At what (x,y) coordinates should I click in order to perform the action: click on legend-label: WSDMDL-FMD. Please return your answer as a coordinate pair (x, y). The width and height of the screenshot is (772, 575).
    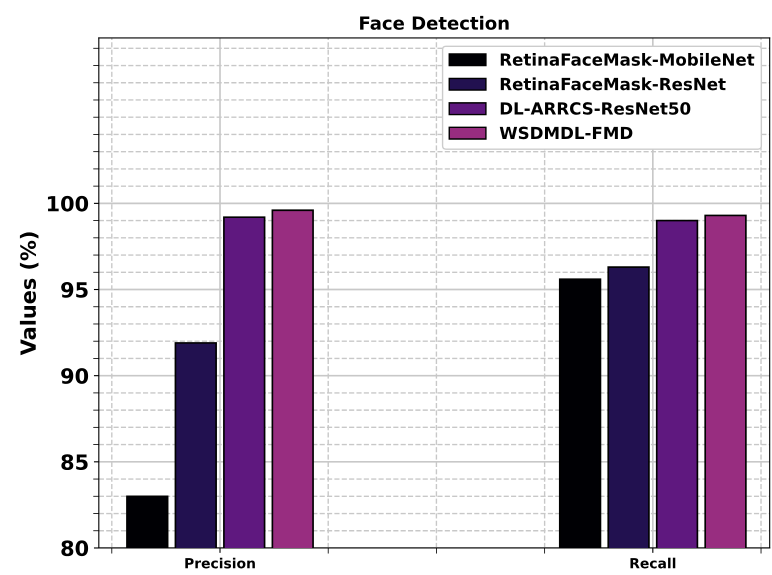
    Looking at the image, I should click on (566, 133).